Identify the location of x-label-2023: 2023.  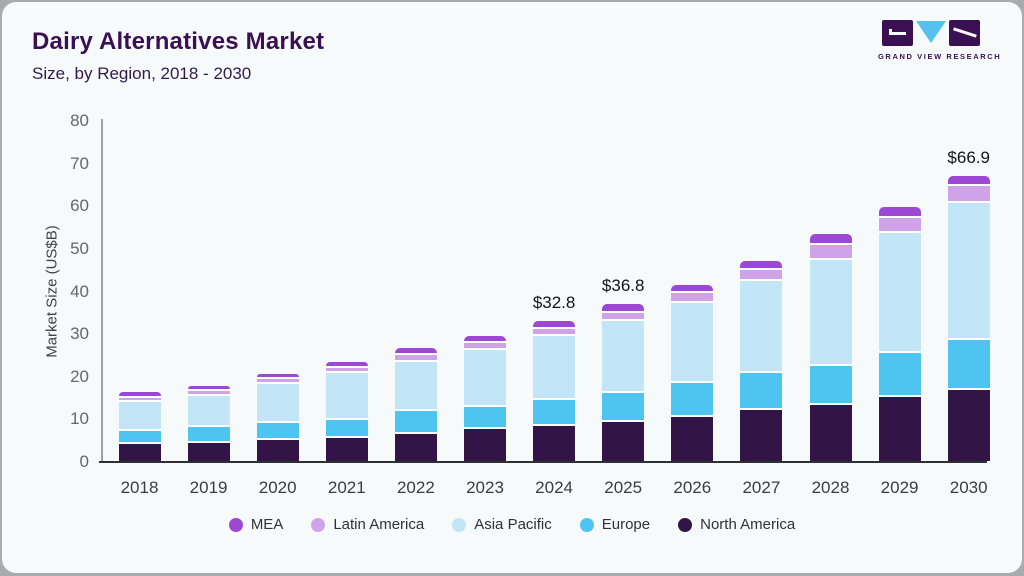
(485, 487).